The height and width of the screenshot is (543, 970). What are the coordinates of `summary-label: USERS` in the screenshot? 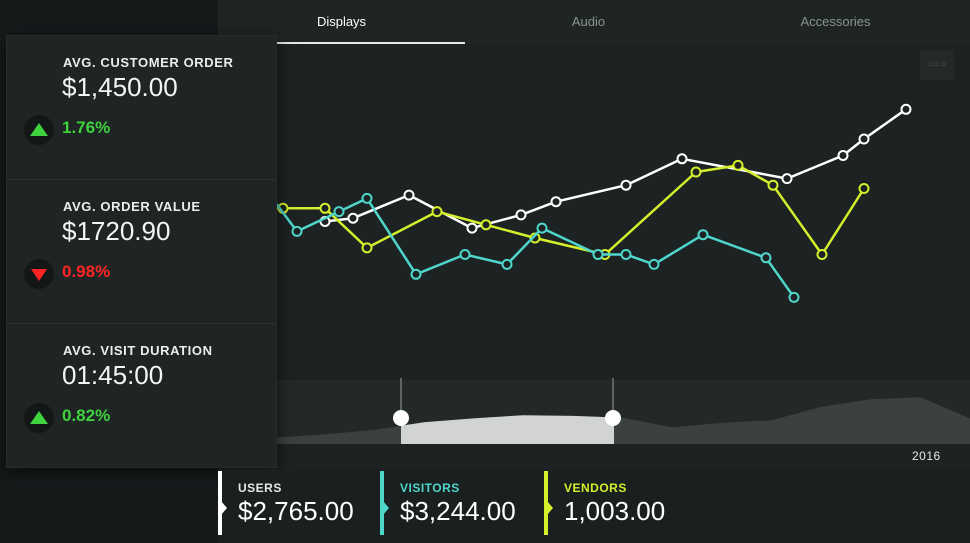 It's located at (260, 488).